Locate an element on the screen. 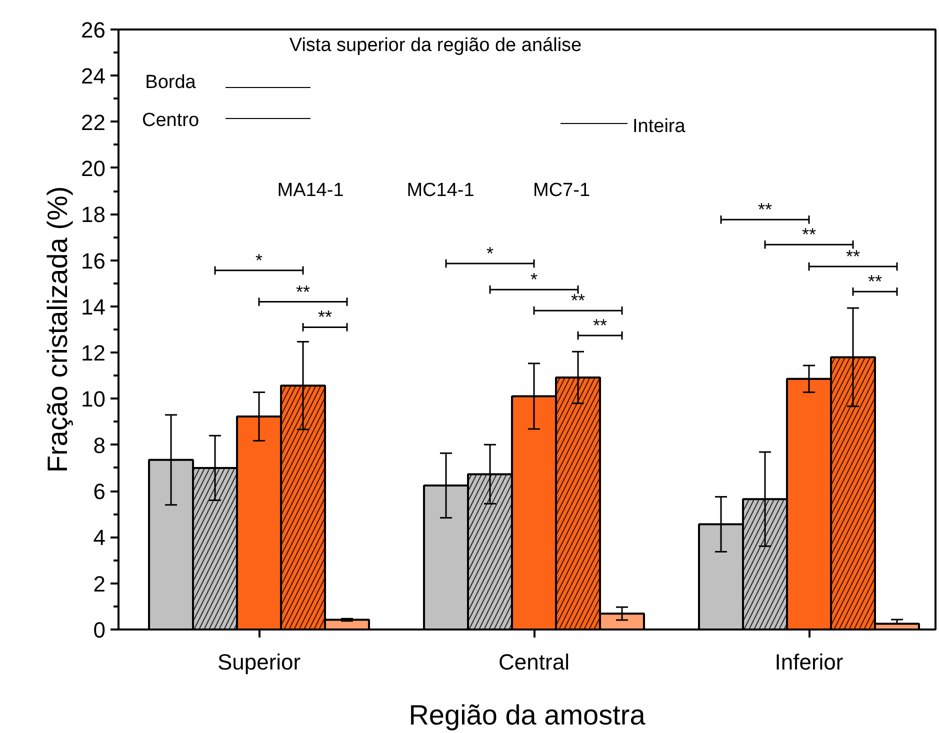 Image resolution: width=939 pixels, height=733 pixels. y-tick-label: 16 is located at coordinates (93, 261).